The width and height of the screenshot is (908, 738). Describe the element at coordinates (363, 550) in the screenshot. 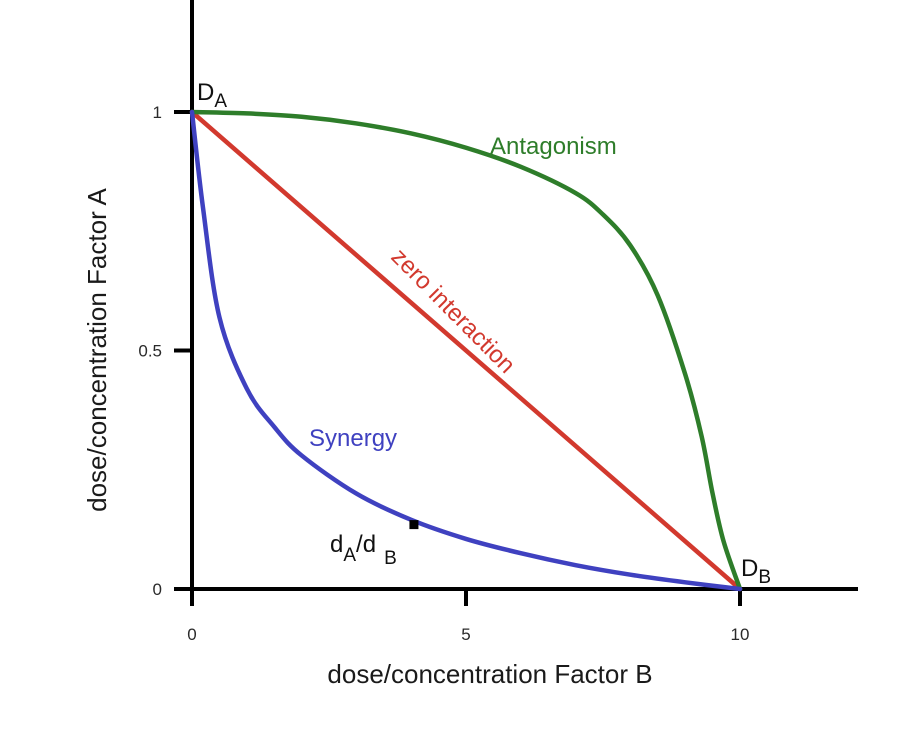

I see `dose-ratio-label: dA/dB` at that location.